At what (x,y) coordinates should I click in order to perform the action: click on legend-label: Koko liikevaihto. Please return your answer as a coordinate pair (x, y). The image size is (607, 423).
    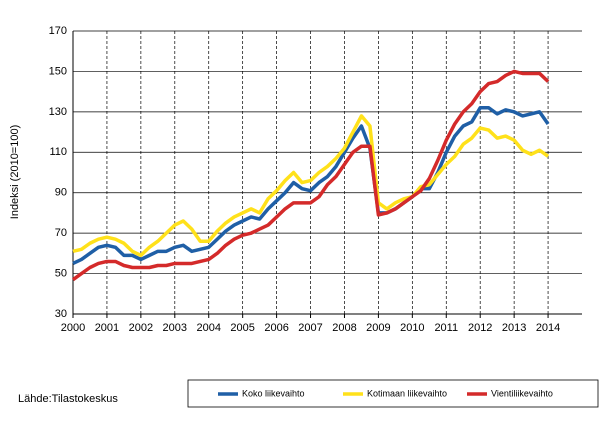
    Looking at the image, I should click on (273, 393).